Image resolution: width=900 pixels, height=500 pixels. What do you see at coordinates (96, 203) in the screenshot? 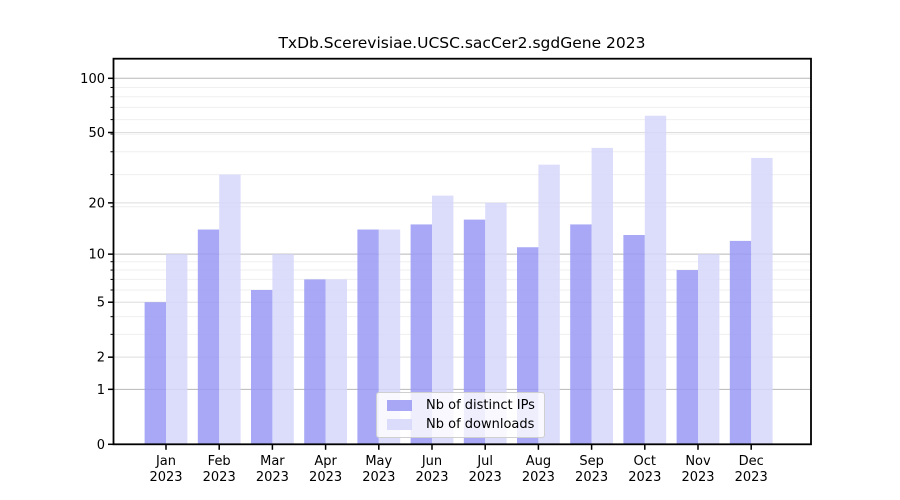
I see `y-tick-label: 20` at bounding box center [96, 203].